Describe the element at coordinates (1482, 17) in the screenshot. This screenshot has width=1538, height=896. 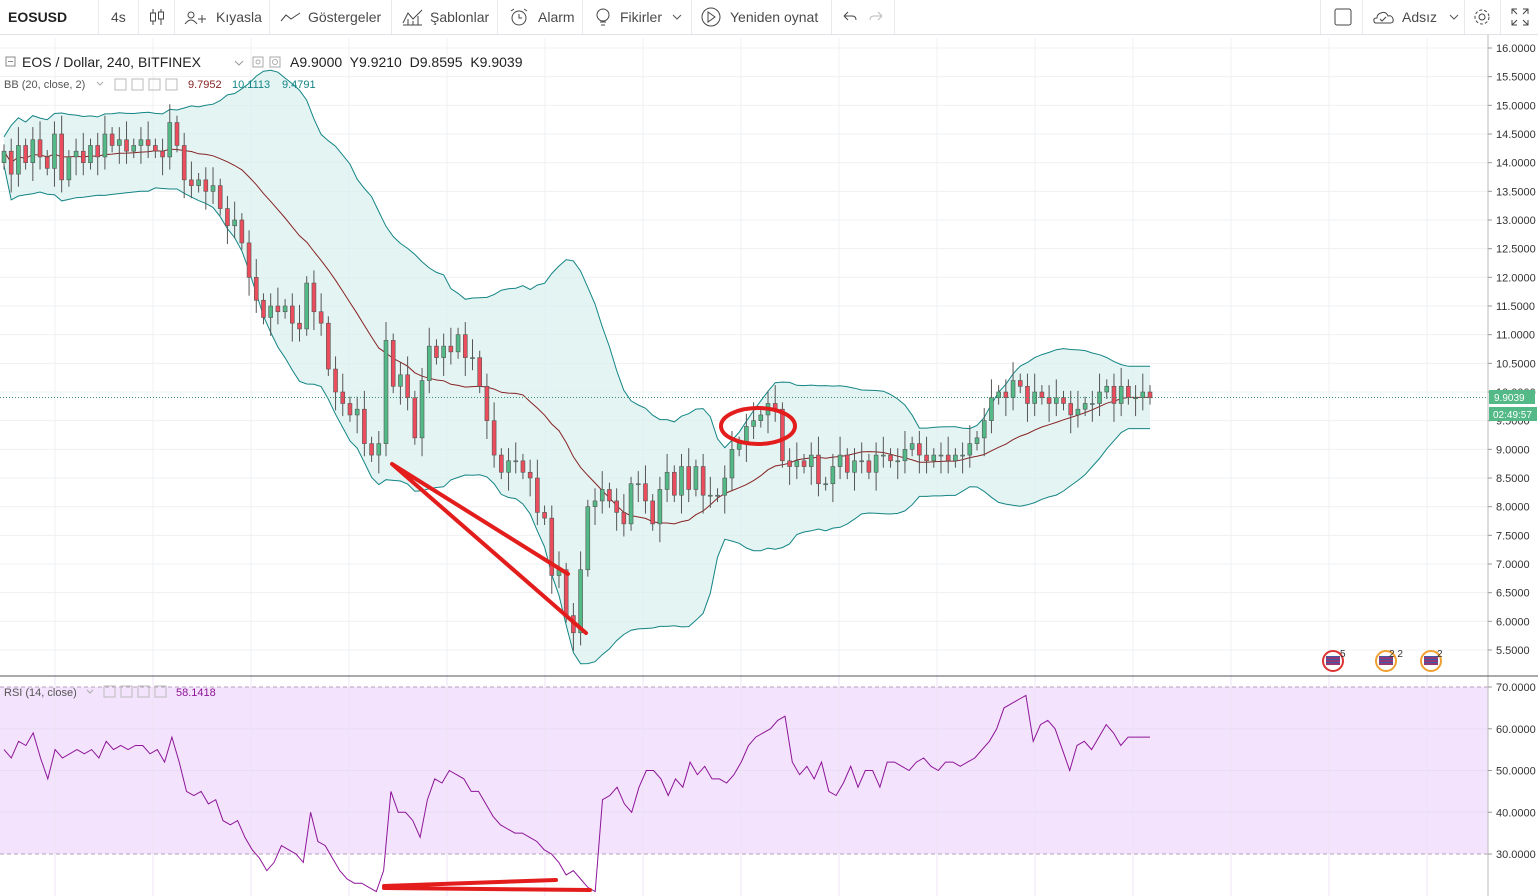
I see `settings-button` at that location.